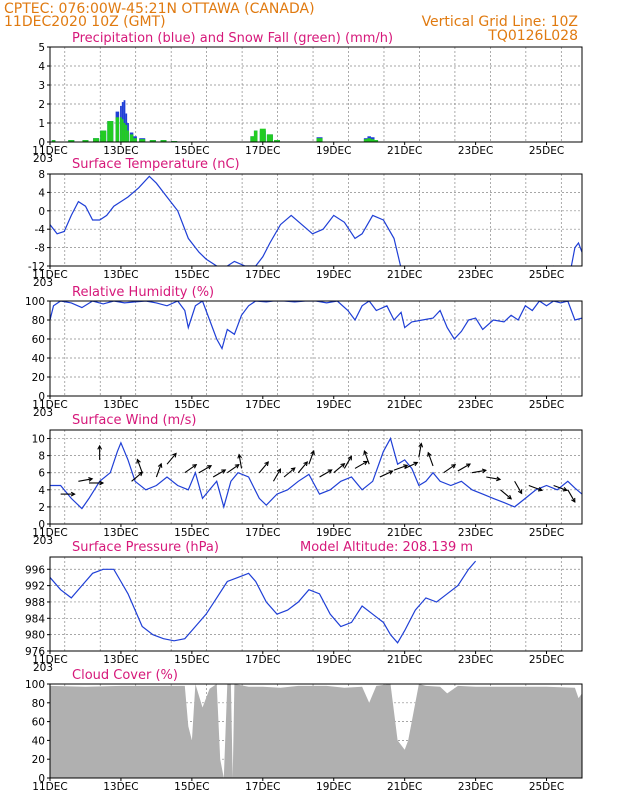  Describe the element at coordinates (475, 787) in the screenshot. I see `cloud-xtick-label: 23DEC` at that location.